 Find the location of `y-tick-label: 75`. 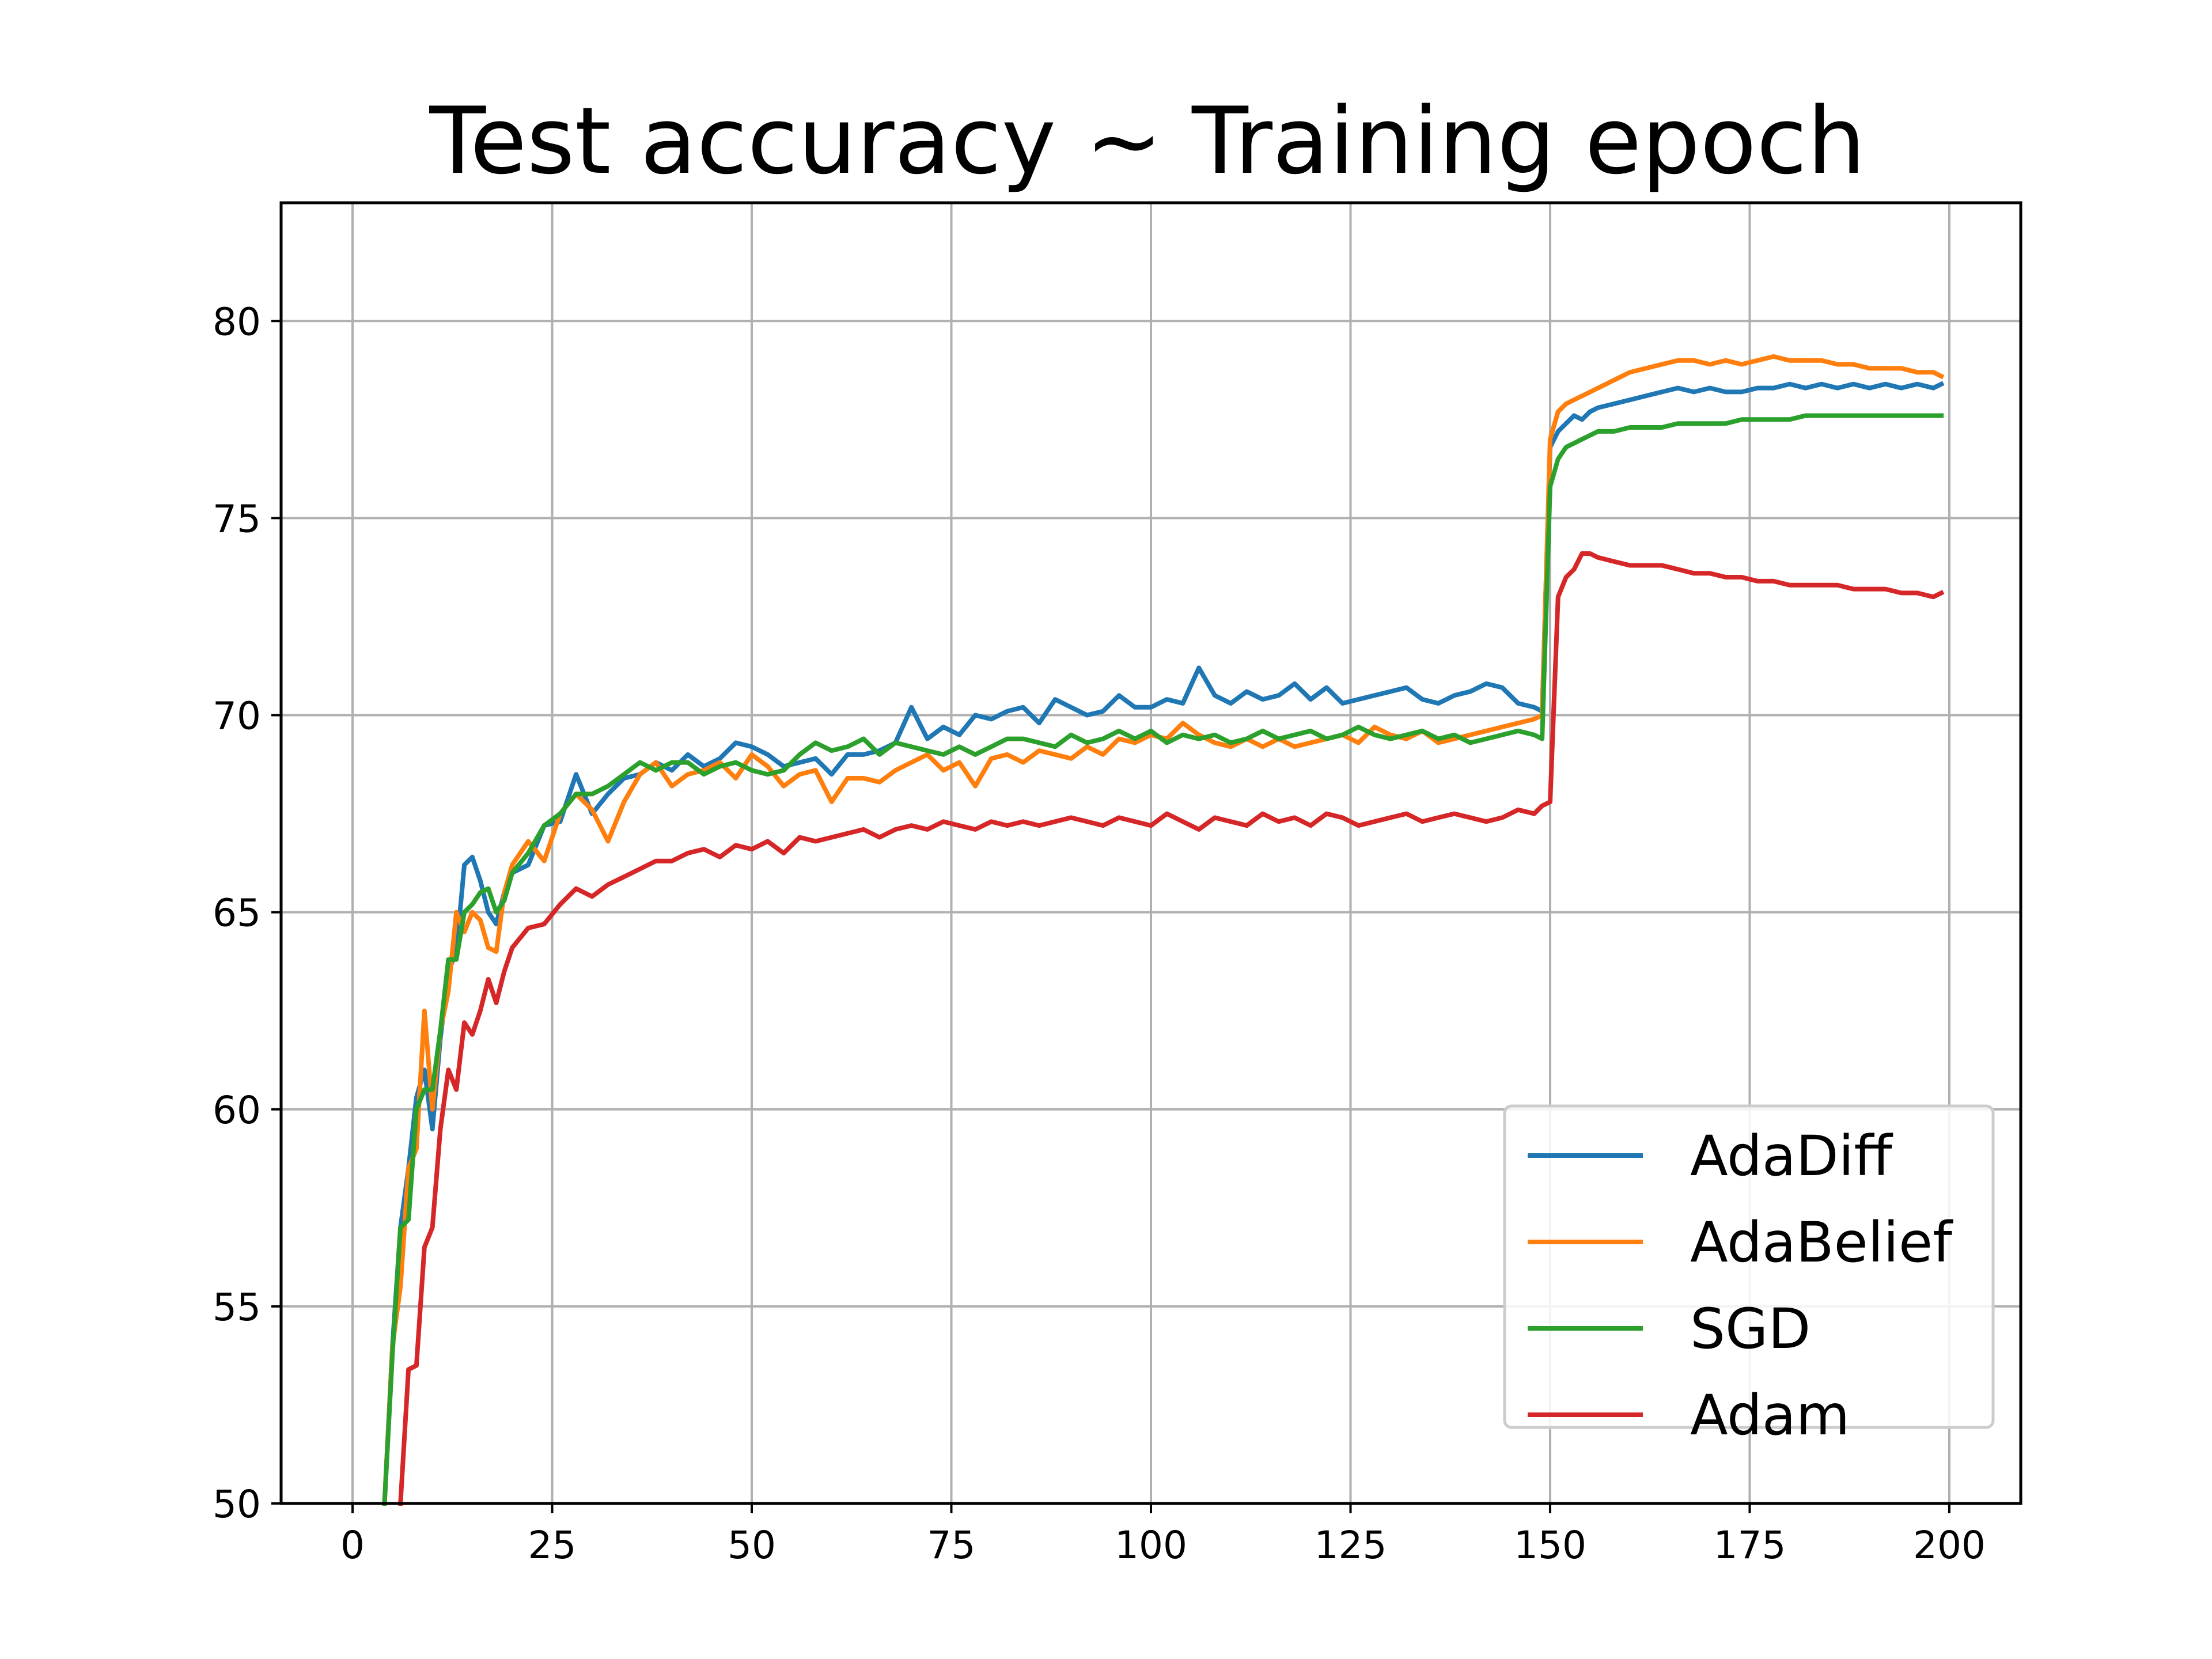

y-tick-label: 75 is located at coordinates (237, 519).